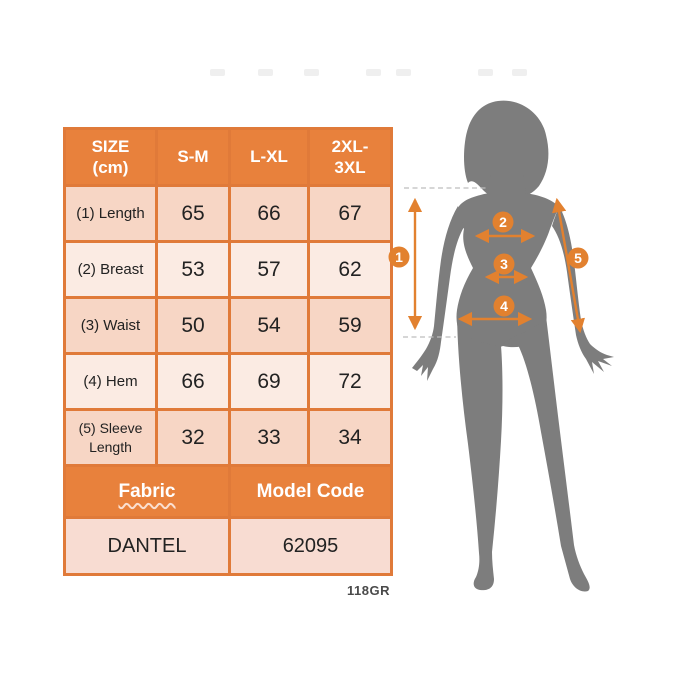  I want to click on value-cell: 57, so click(269, 269).